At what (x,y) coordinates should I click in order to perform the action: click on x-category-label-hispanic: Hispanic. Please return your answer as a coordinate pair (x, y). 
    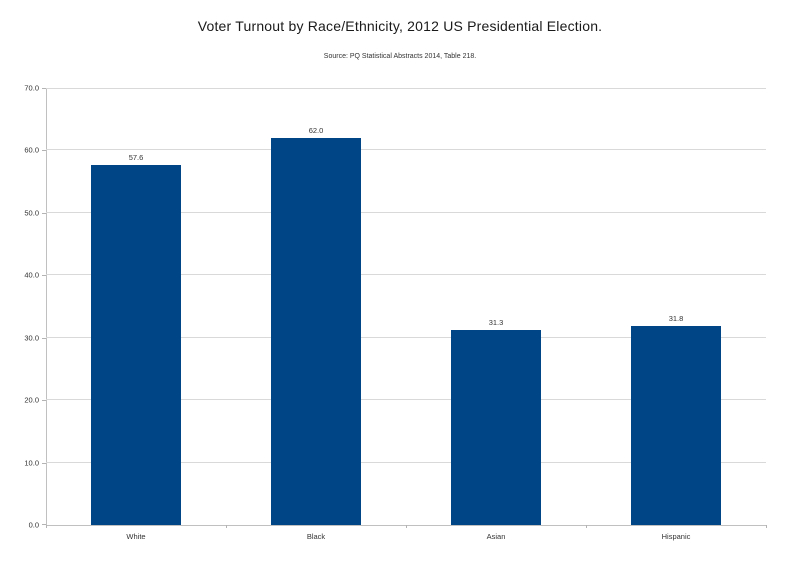
    Looking at the image, I should click on (676, 536).